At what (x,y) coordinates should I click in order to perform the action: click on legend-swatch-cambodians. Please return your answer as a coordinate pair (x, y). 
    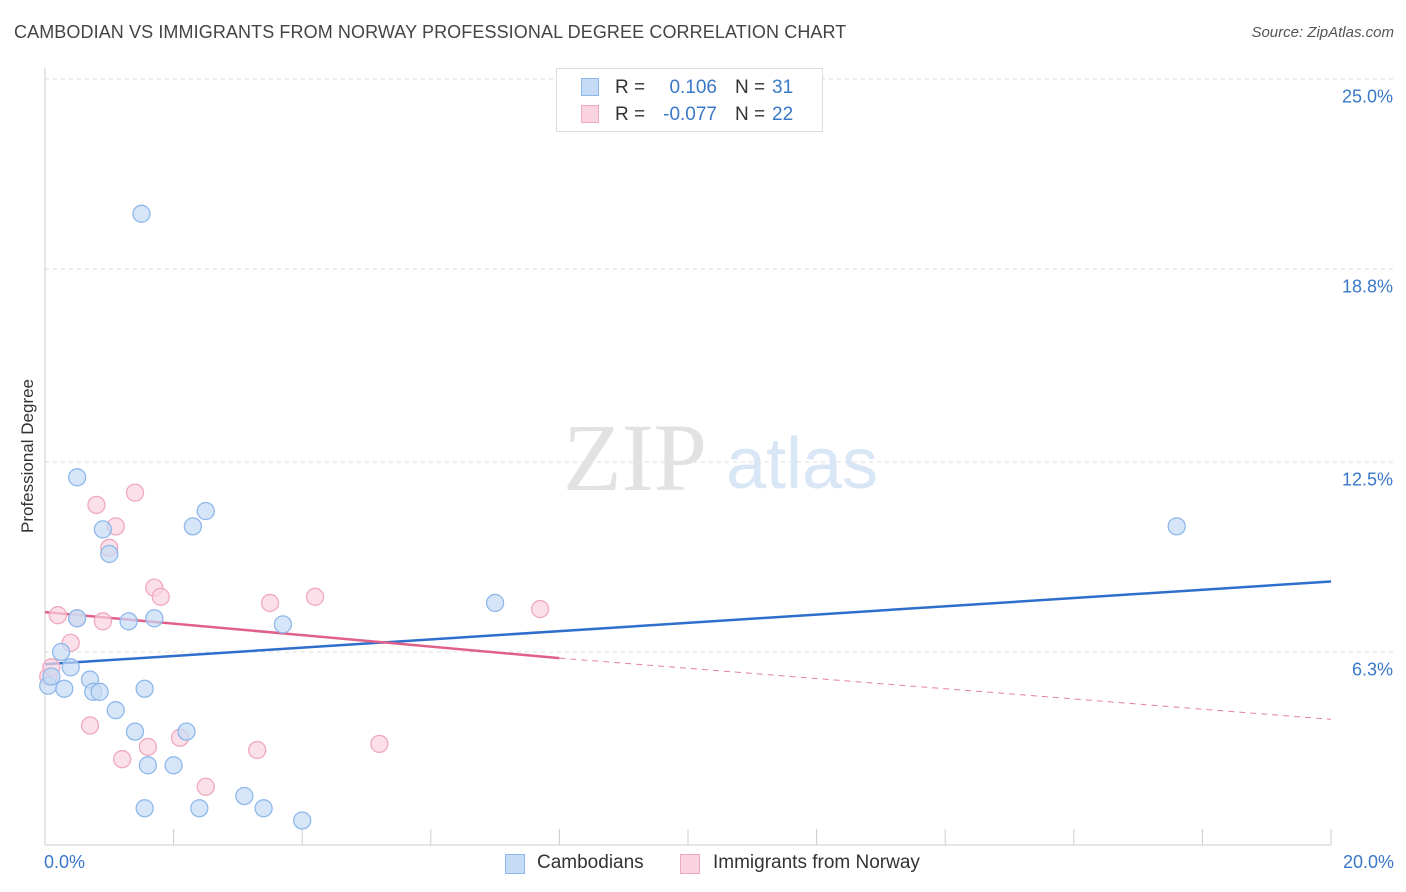
    Looking at the image, I should click on (590, 87).